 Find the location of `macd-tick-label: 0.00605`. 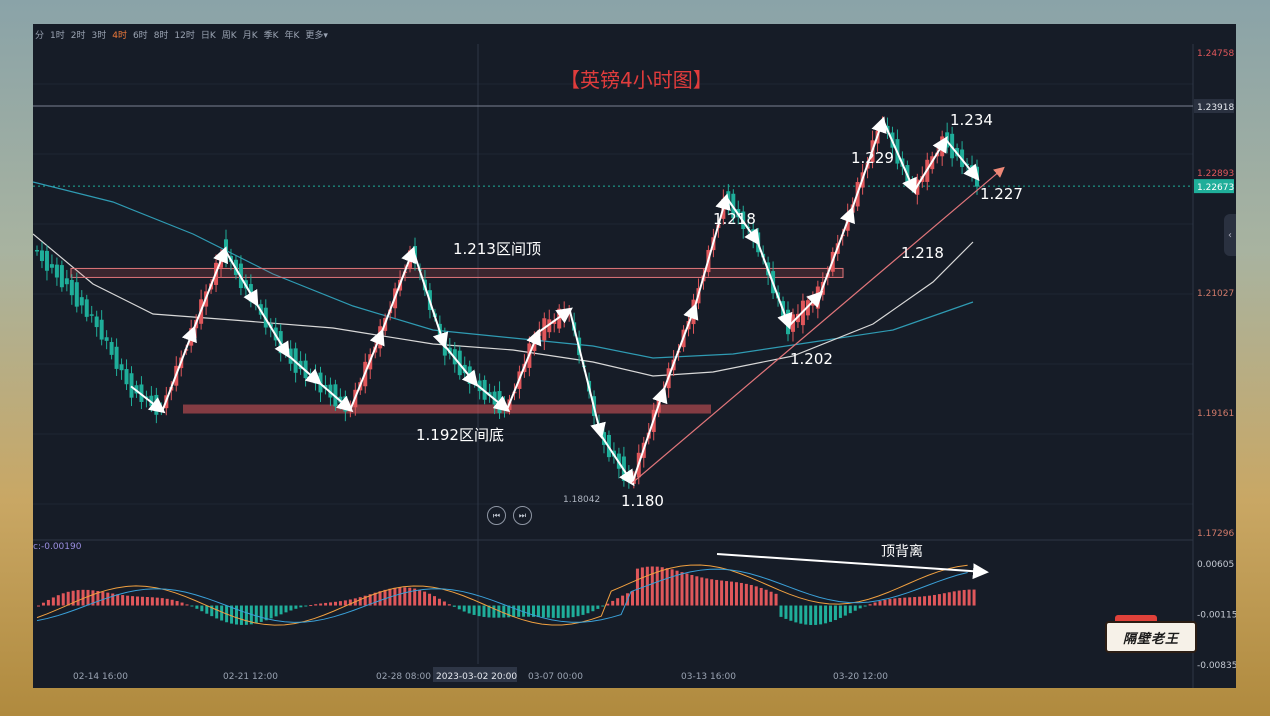

macd-tick-label: 0.00605 is located at coordinates (1215, 565).